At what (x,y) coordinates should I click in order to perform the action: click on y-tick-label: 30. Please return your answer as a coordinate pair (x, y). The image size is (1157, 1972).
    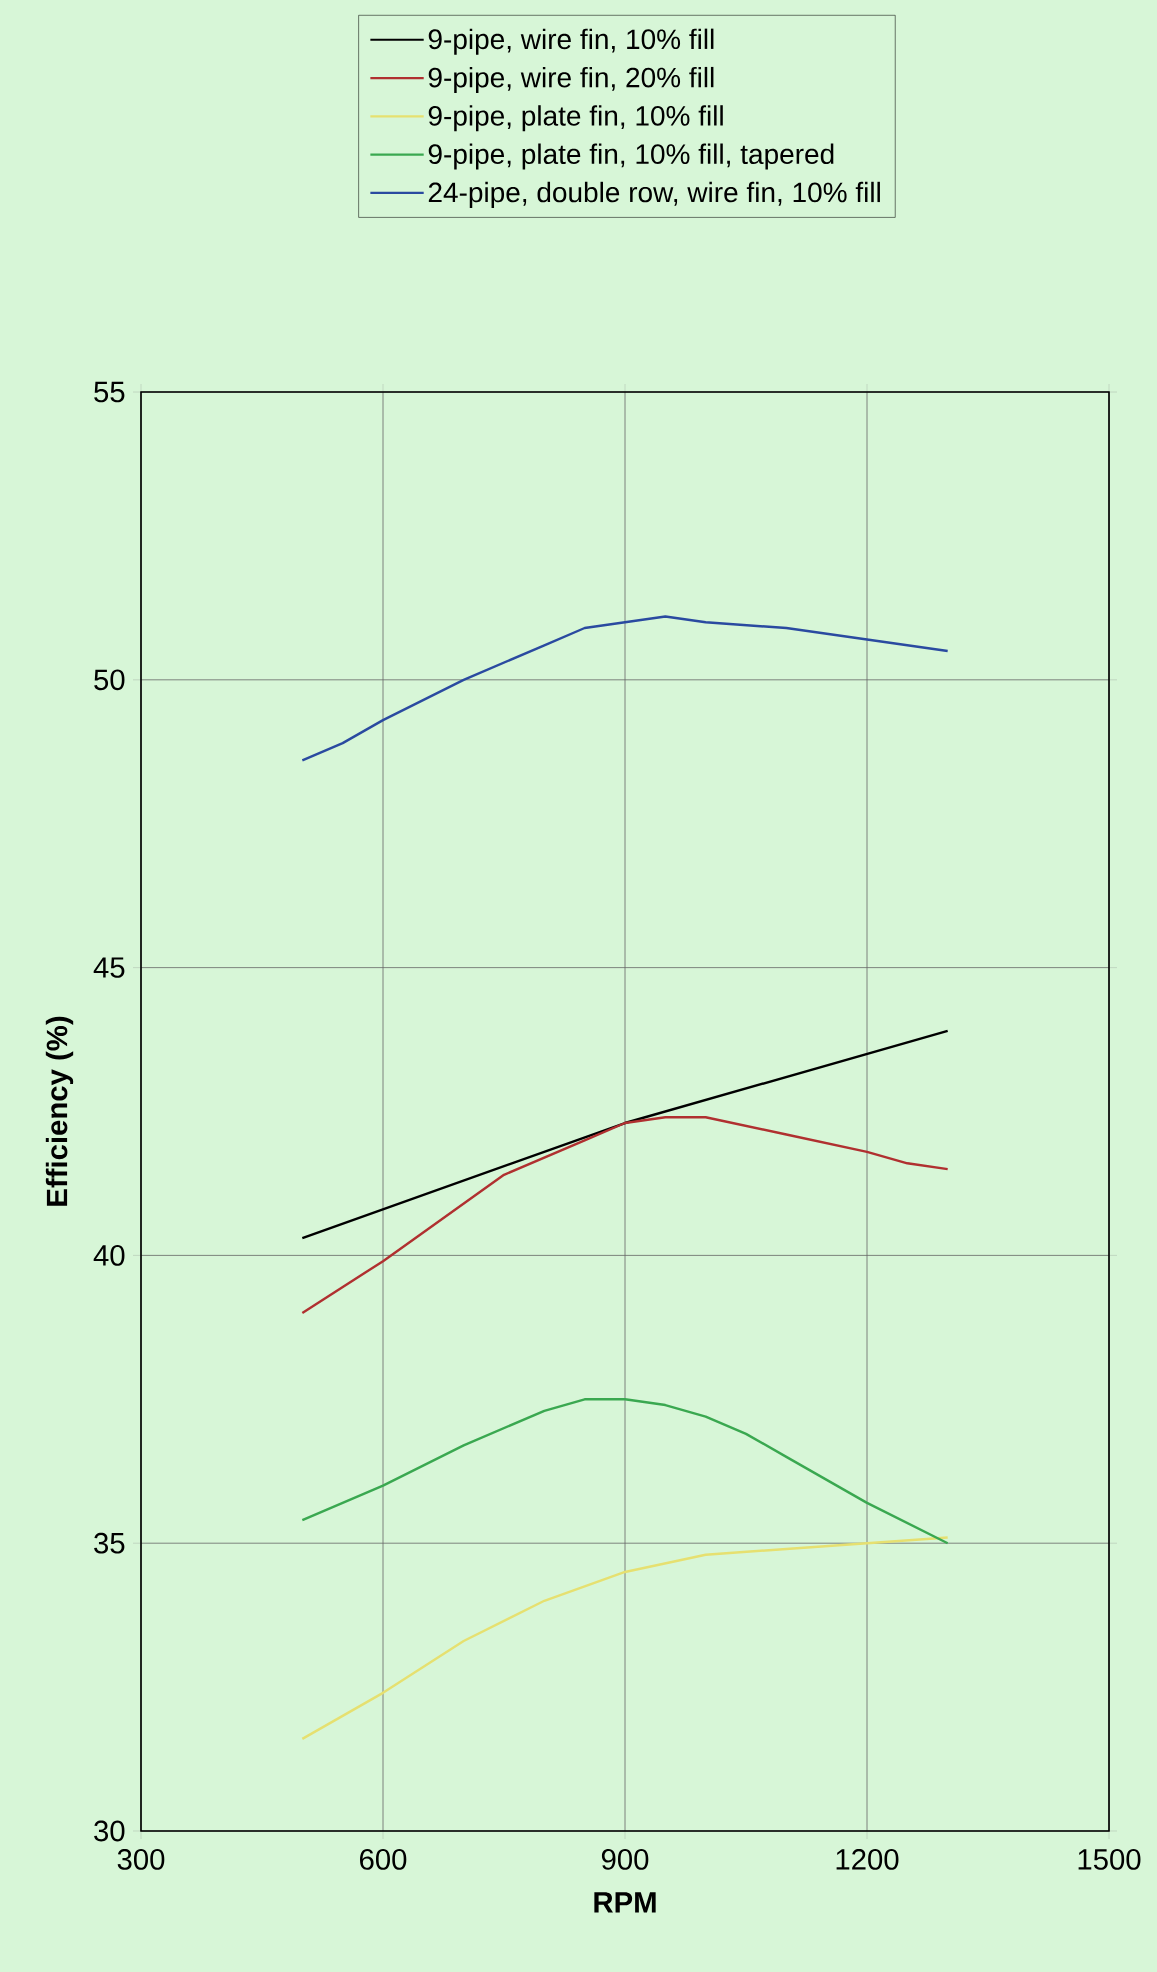
    Looking at the image, I should click on (109, 1831).